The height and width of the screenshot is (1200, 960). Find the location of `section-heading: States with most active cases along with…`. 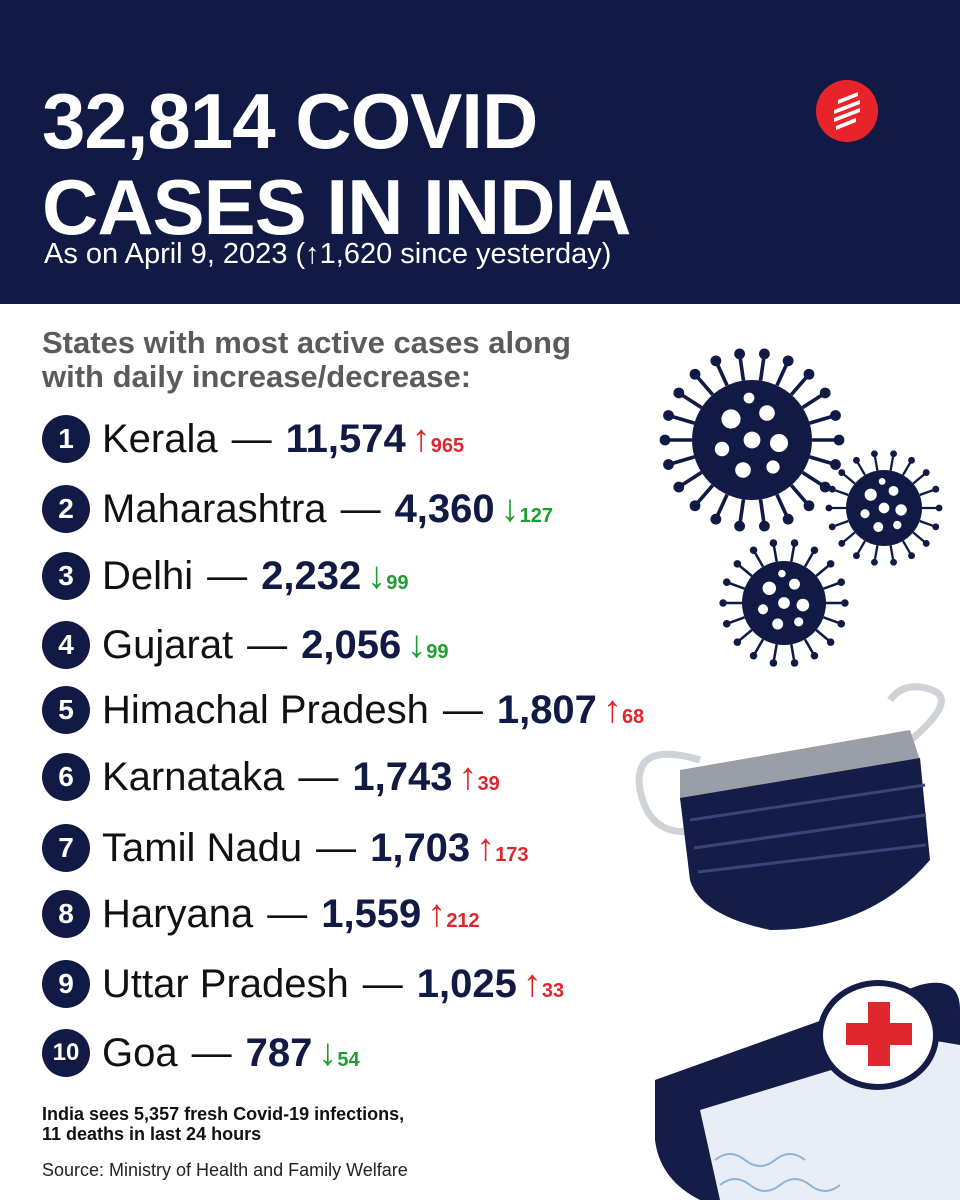

section-heading: States with most active cases along with… is located at coordinates (306, 360).